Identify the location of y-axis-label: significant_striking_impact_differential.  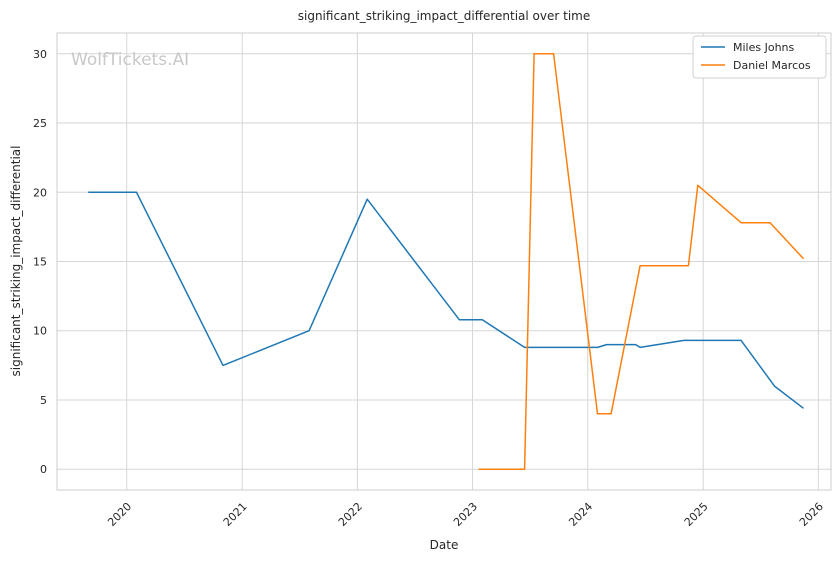
(16, 261).